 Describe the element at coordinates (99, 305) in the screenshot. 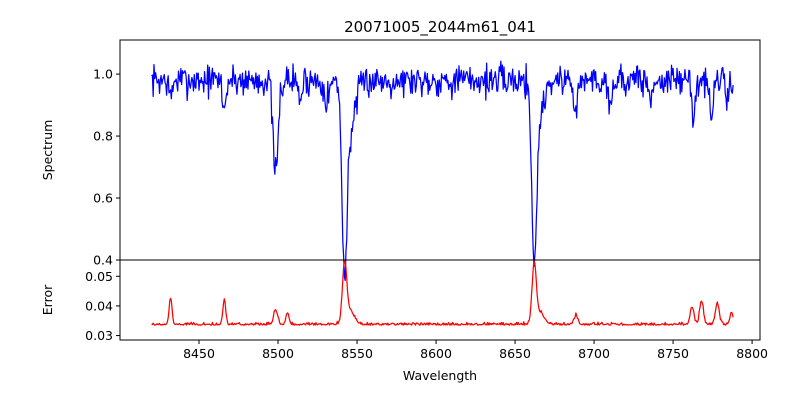

I see `error-y-tick-label: 0.04` at that location.